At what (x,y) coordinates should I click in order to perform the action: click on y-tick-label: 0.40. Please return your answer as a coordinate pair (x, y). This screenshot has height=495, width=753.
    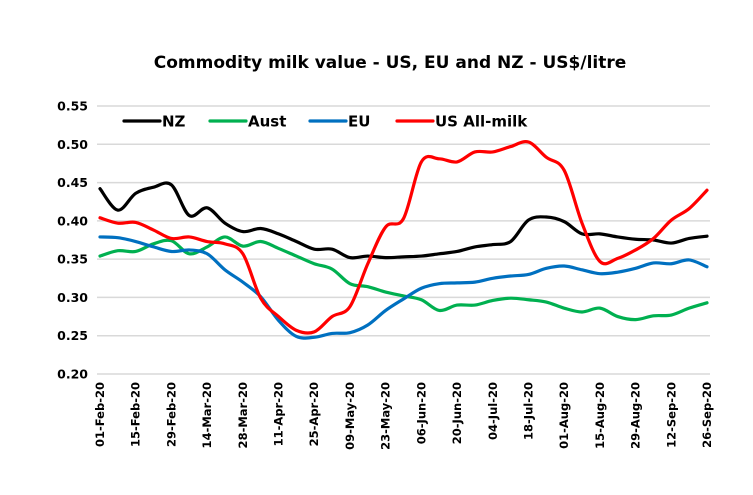
    Looking at the image, I should click on (72, 220).